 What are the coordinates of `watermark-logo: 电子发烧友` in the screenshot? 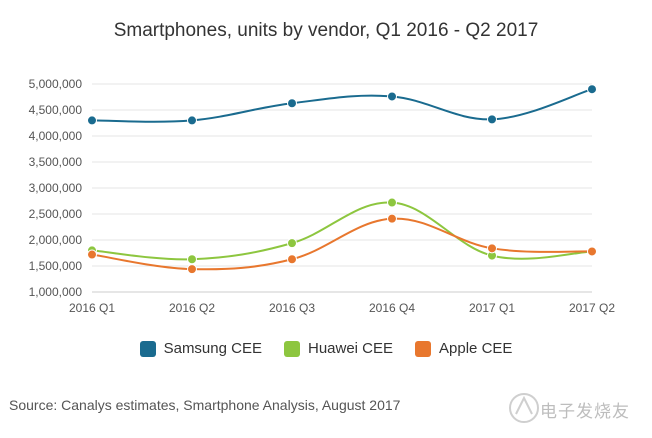 It's located at (576, 408).